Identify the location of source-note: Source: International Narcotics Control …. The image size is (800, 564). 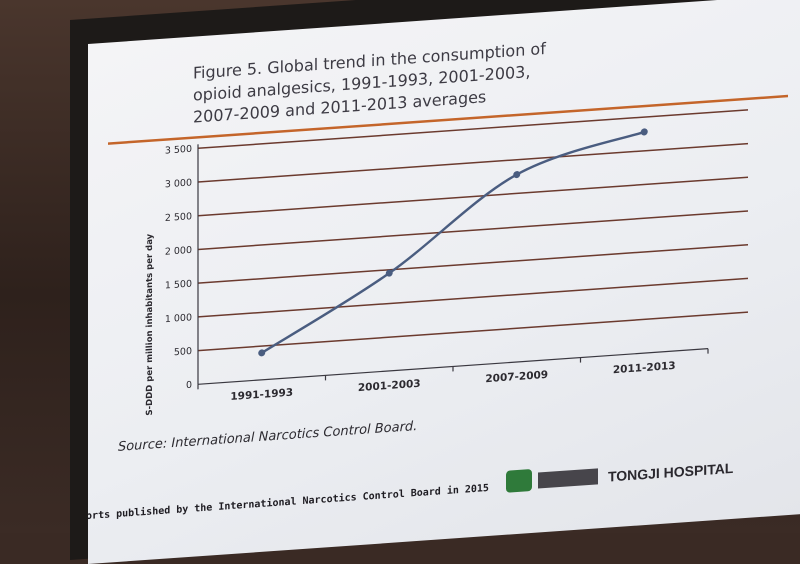
(267, 437).